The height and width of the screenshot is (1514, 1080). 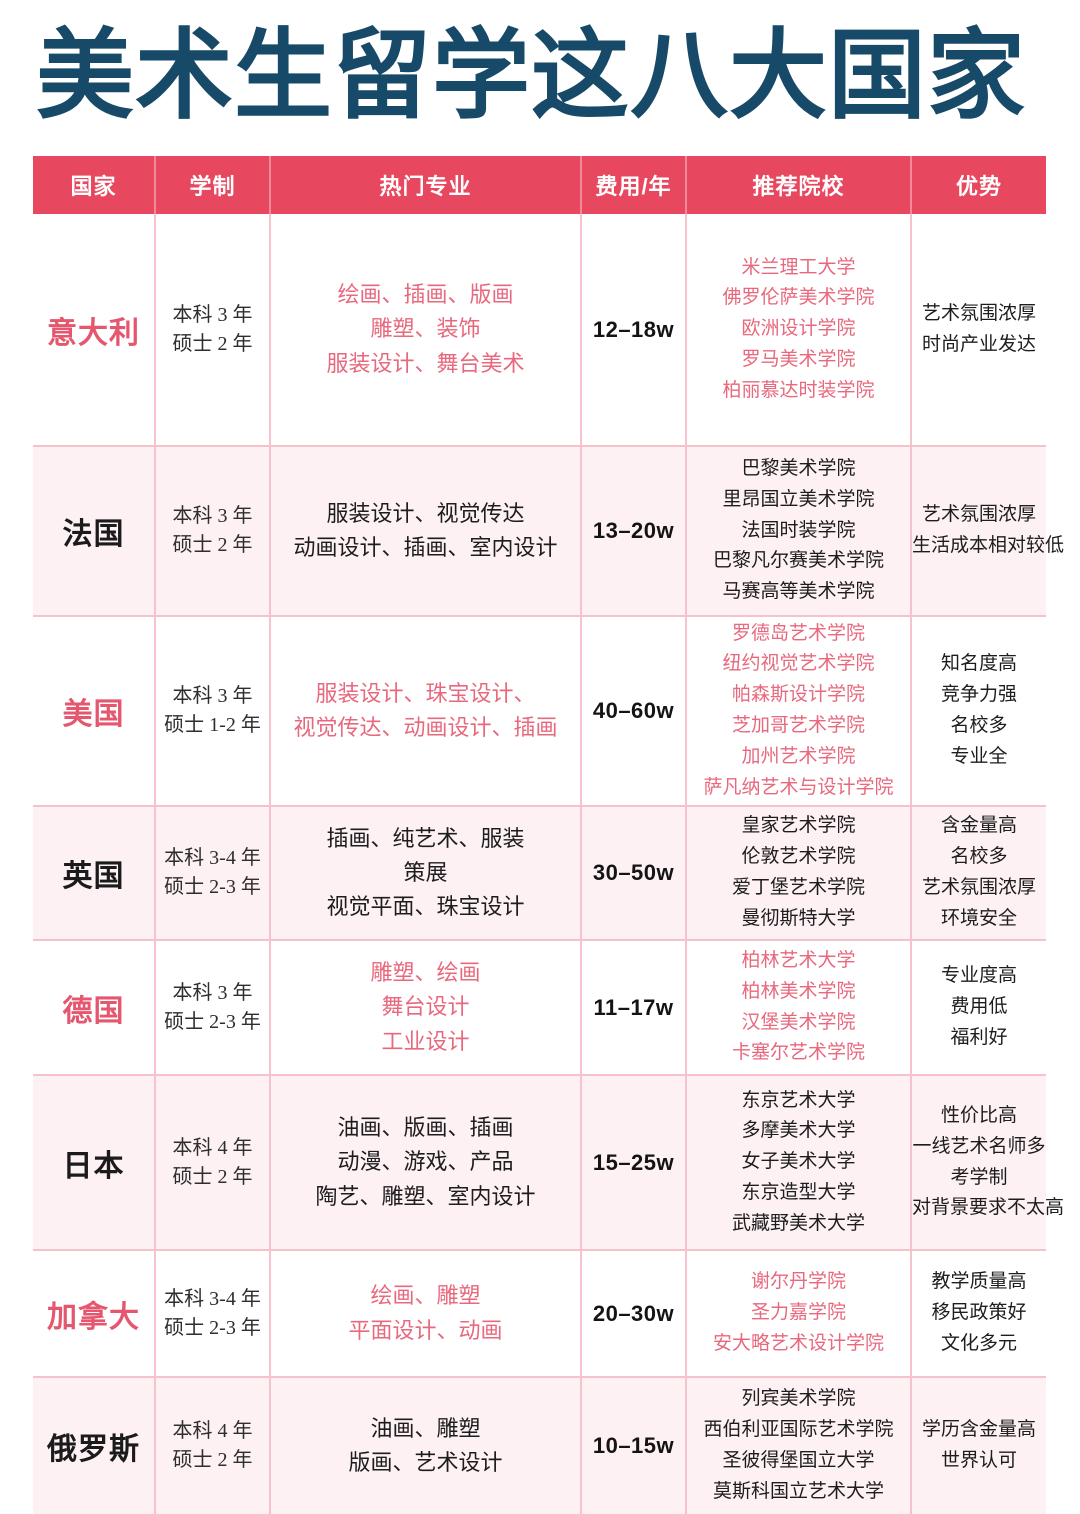 I want to click on school-line: 罗德岛艺术学院, so click(x=798, y=633).